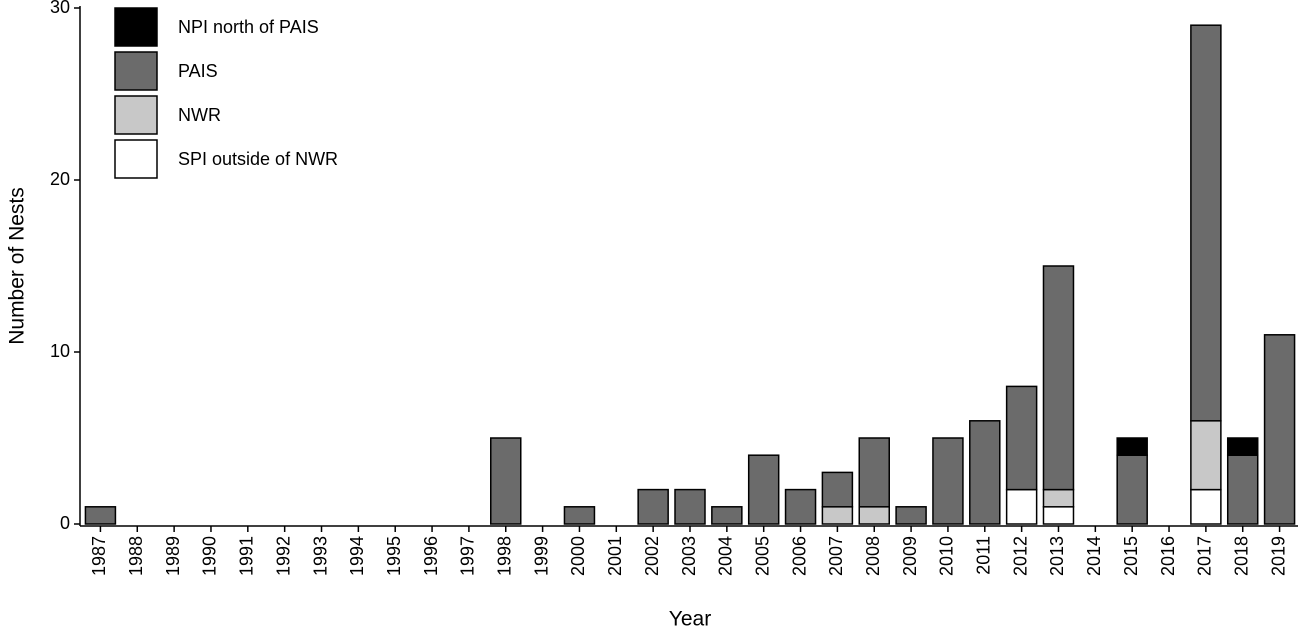 This screenshot has width=1300, height=633. I want to click on x-tick-label: 2002, so click(652, 556).